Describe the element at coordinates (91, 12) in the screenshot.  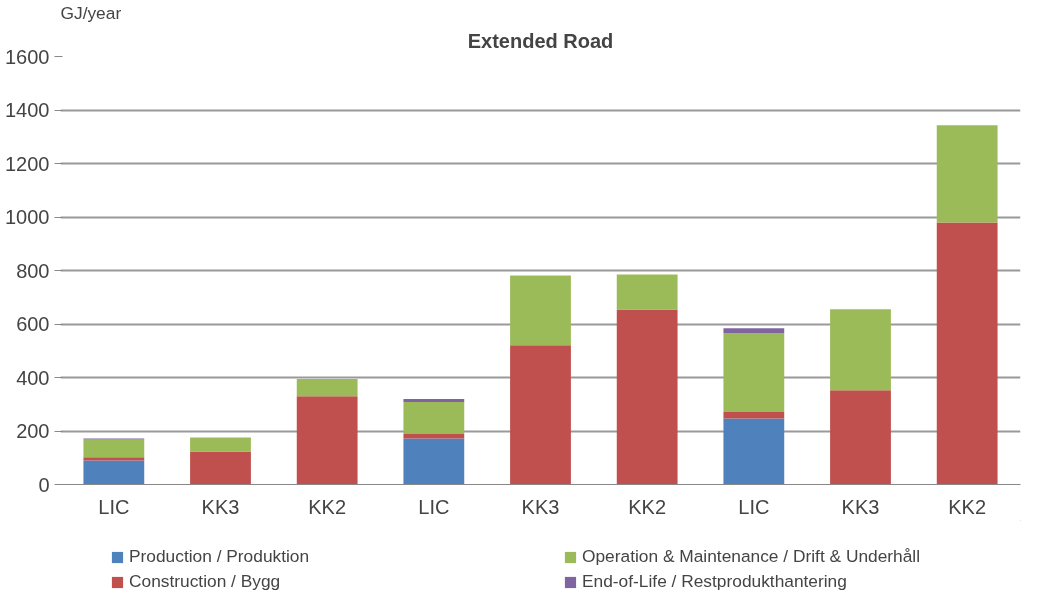
I see `y-axis-title: GJ/year` at that location.